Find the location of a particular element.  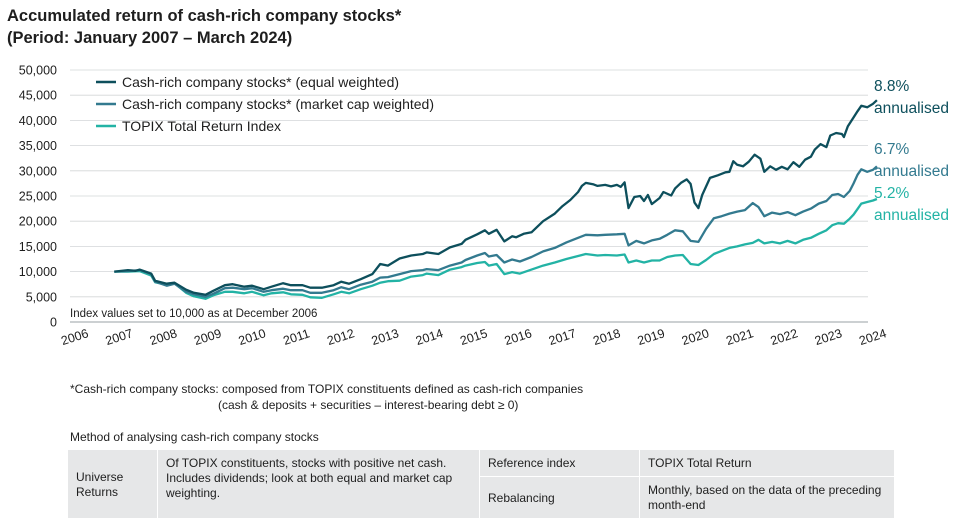

chart-title-line2: (Period: January 2007 – March 2024) is located at coordinates (150, 38).